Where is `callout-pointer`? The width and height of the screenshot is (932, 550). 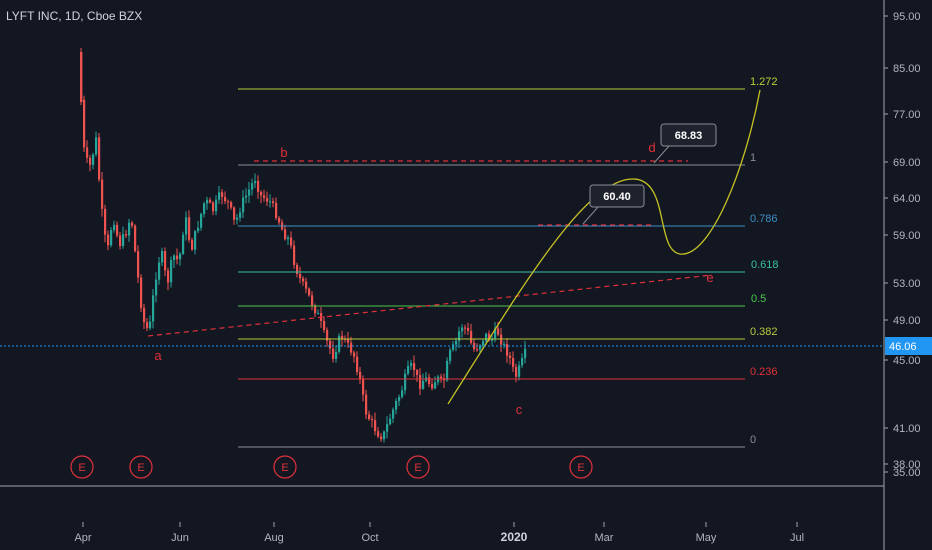
callout-pointer is located at coordinates (590, 215).